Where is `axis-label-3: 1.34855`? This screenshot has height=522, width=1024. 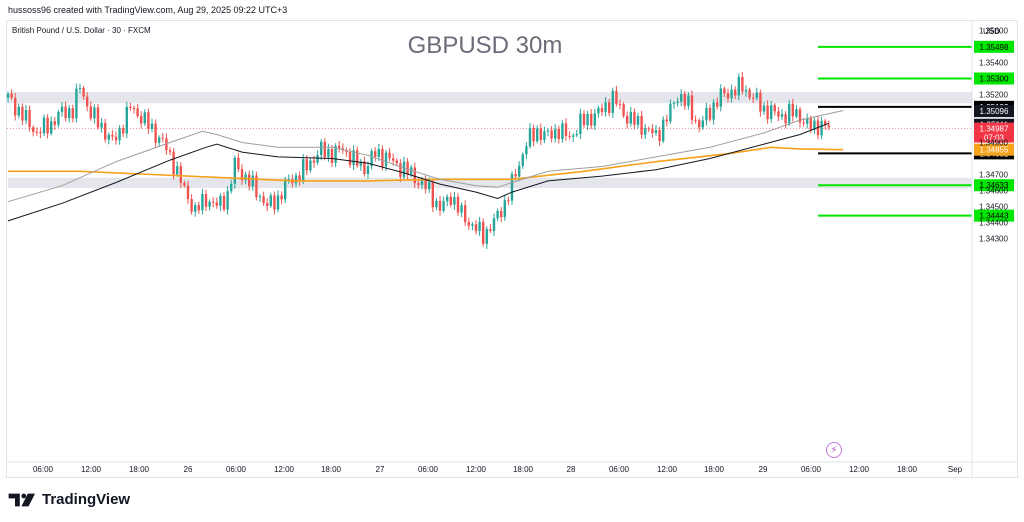 axis-label-3: 1.34855 is located at coordinates (994, 150).